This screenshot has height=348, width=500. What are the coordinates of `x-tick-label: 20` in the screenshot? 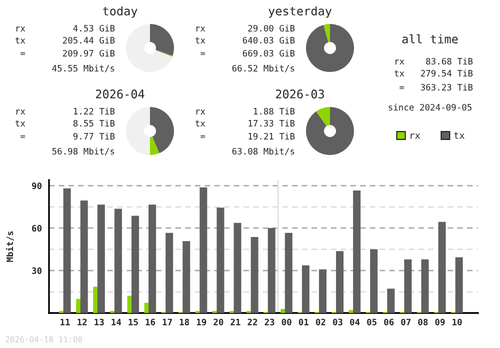 It's located at (219, 322).